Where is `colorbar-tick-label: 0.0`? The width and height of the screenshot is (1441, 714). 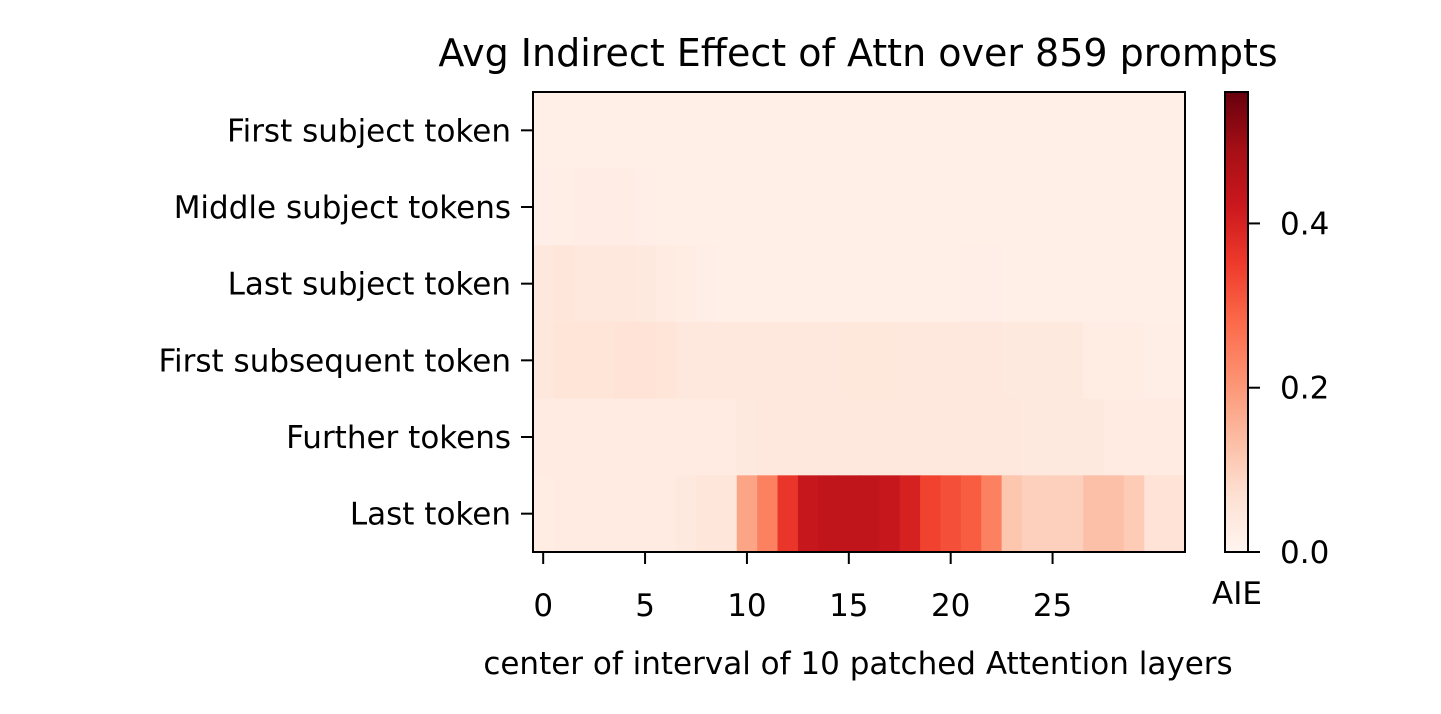
colorbar-tick-label: 0.0 is located at coordinates (1304, 553).